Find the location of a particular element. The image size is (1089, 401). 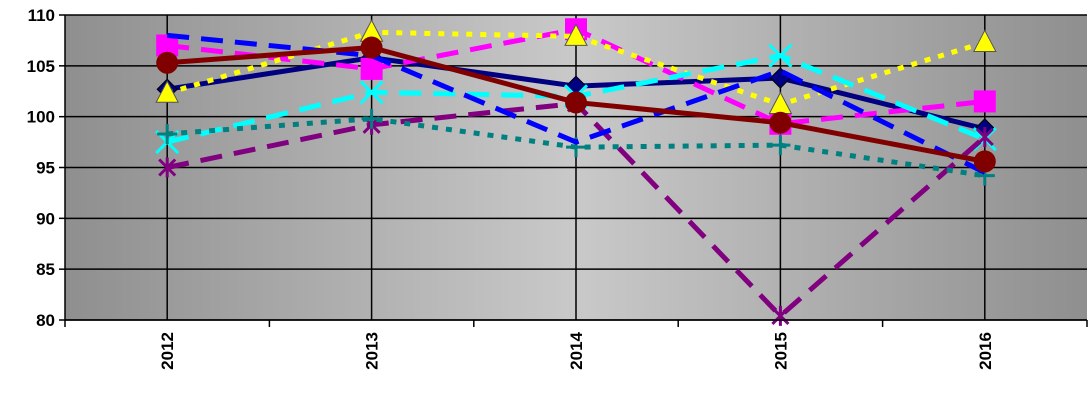

x-tick-label: 2015 is located at coordinates (780, 351).